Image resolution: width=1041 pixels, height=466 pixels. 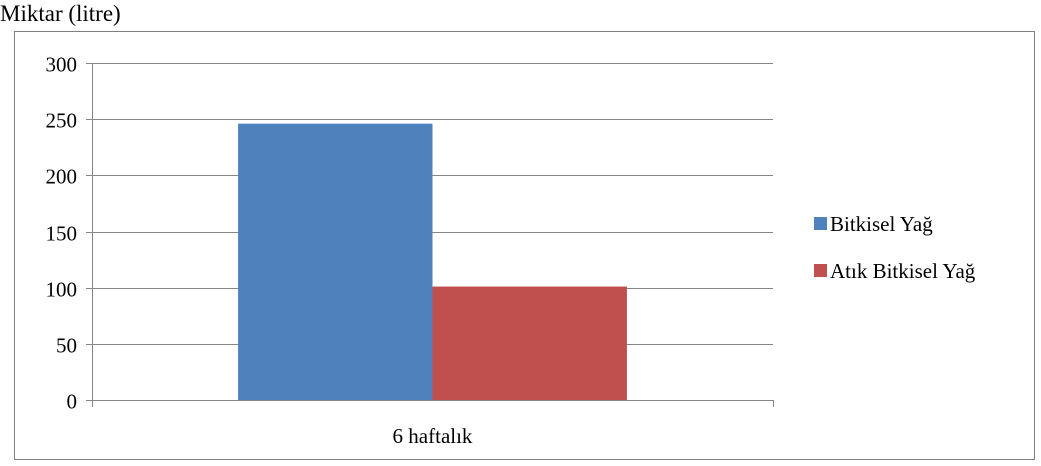 I want to click on y-tick-label: 300, so click(x=62, y=65).